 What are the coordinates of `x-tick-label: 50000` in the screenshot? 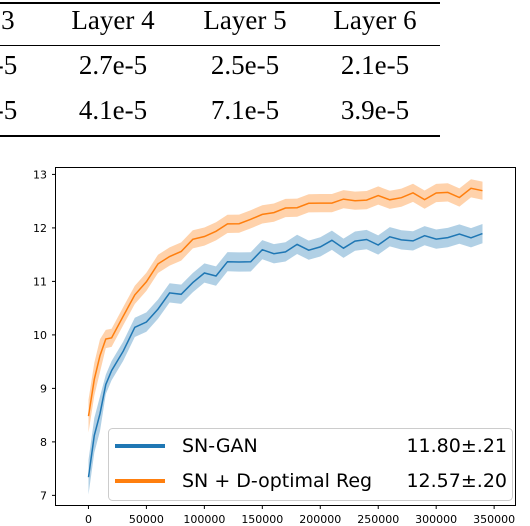 It's located at (146, 519).